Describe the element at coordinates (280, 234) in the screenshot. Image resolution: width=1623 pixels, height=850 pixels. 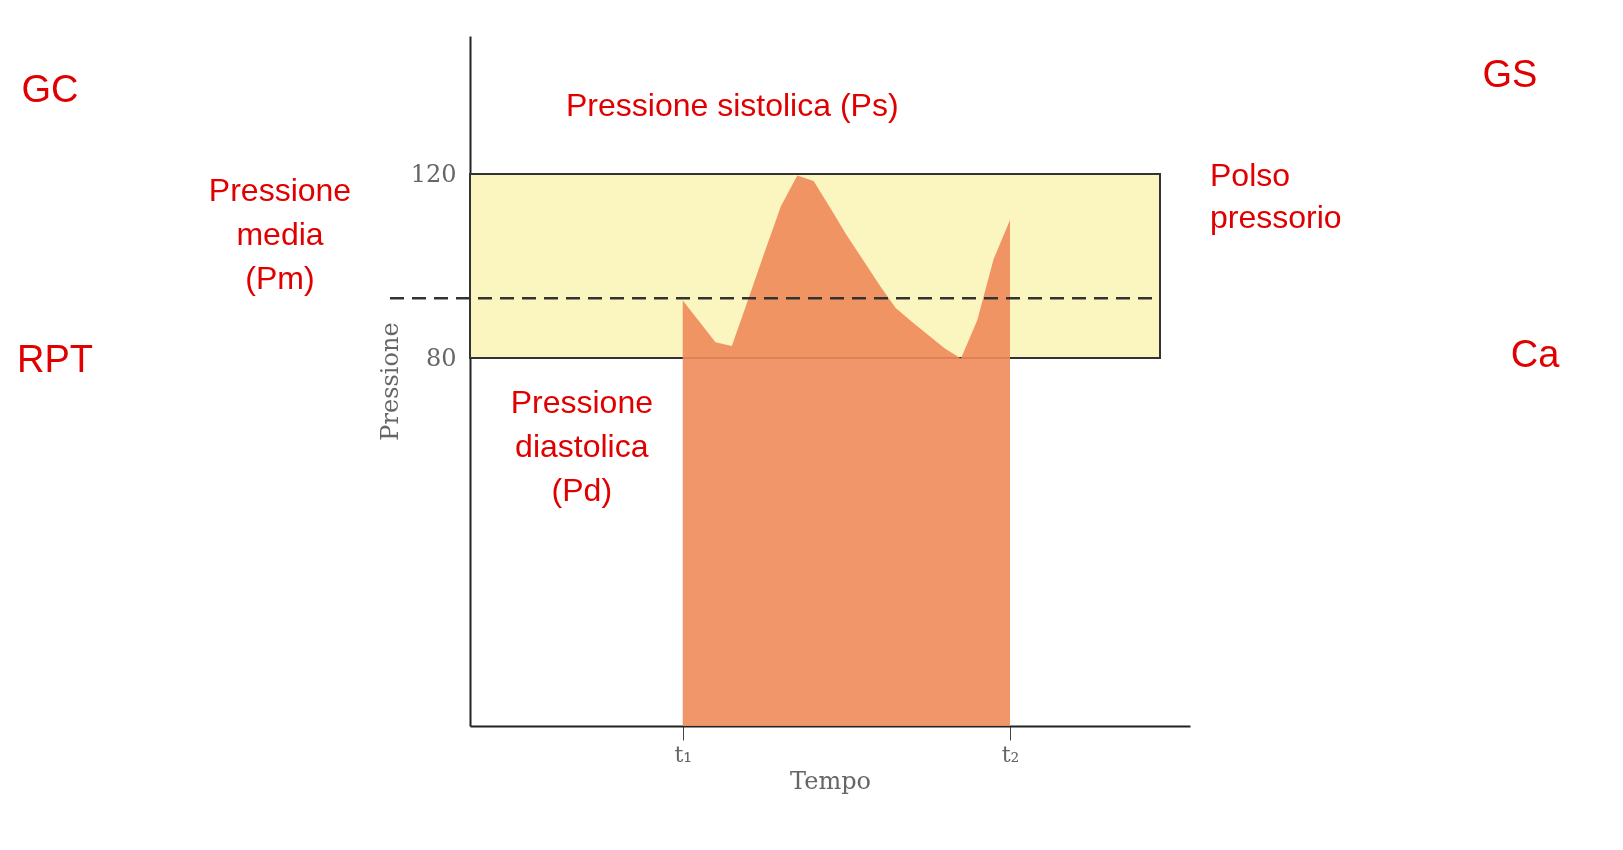
I see `ref-line-label: Pressione media (Pm)` at that location.